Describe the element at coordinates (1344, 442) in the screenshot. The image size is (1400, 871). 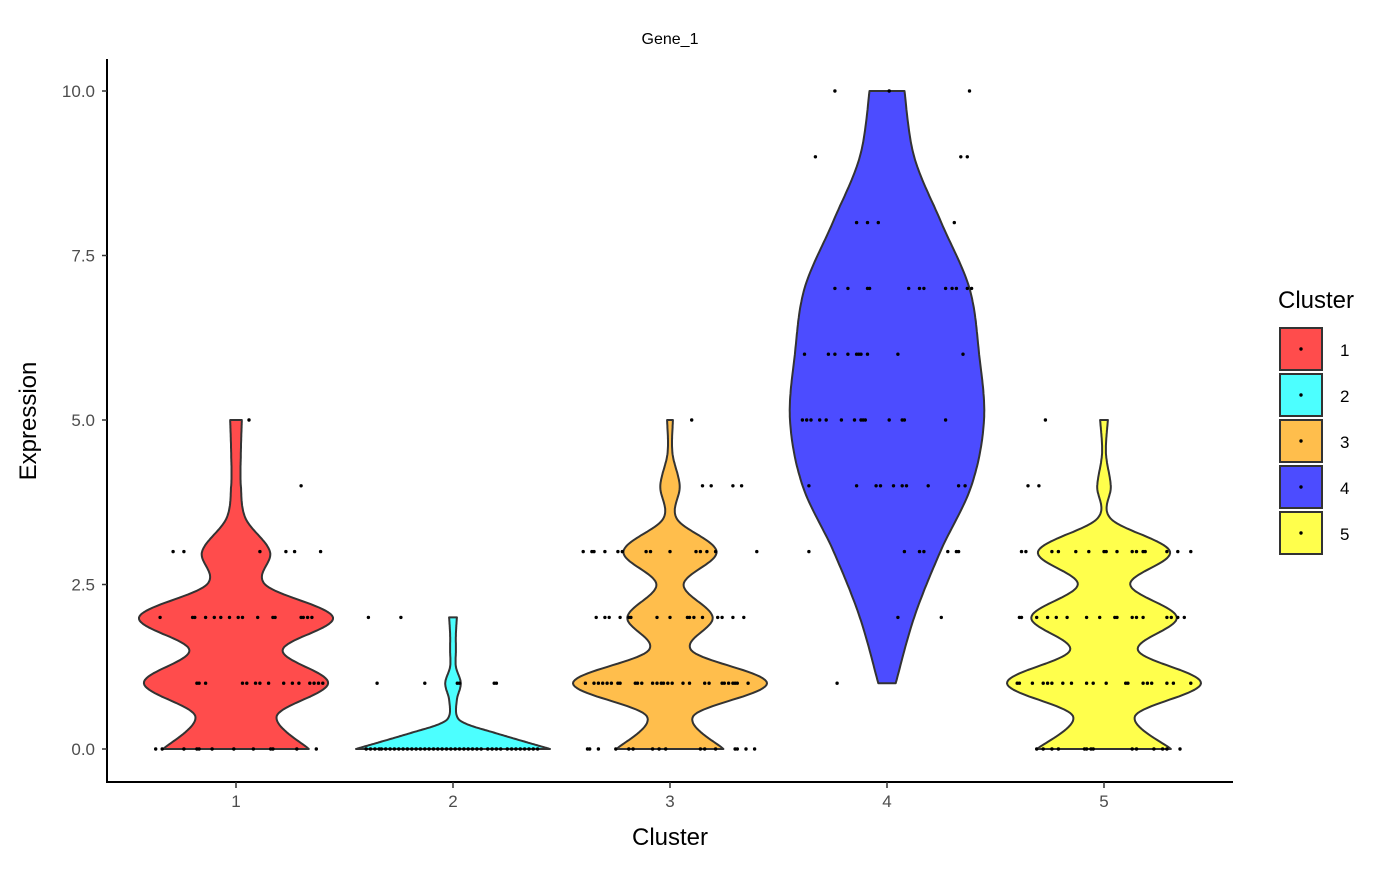
I see `legend-label: 3` at that location.